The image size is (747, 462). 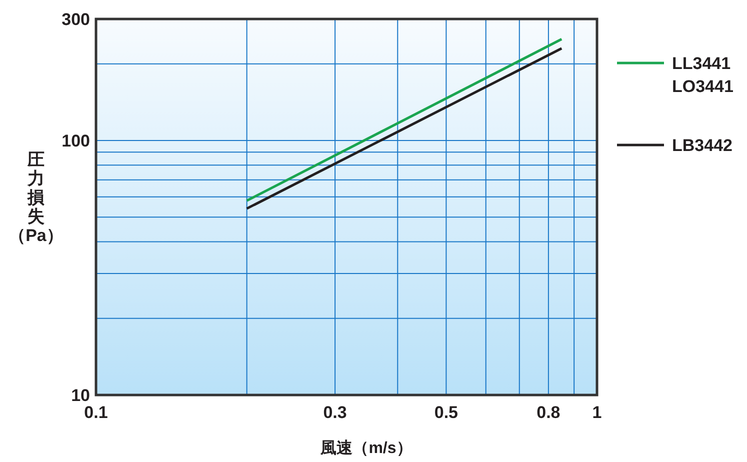 I want to click on x-tick-label: 0.5, so click(x=446, y=412).